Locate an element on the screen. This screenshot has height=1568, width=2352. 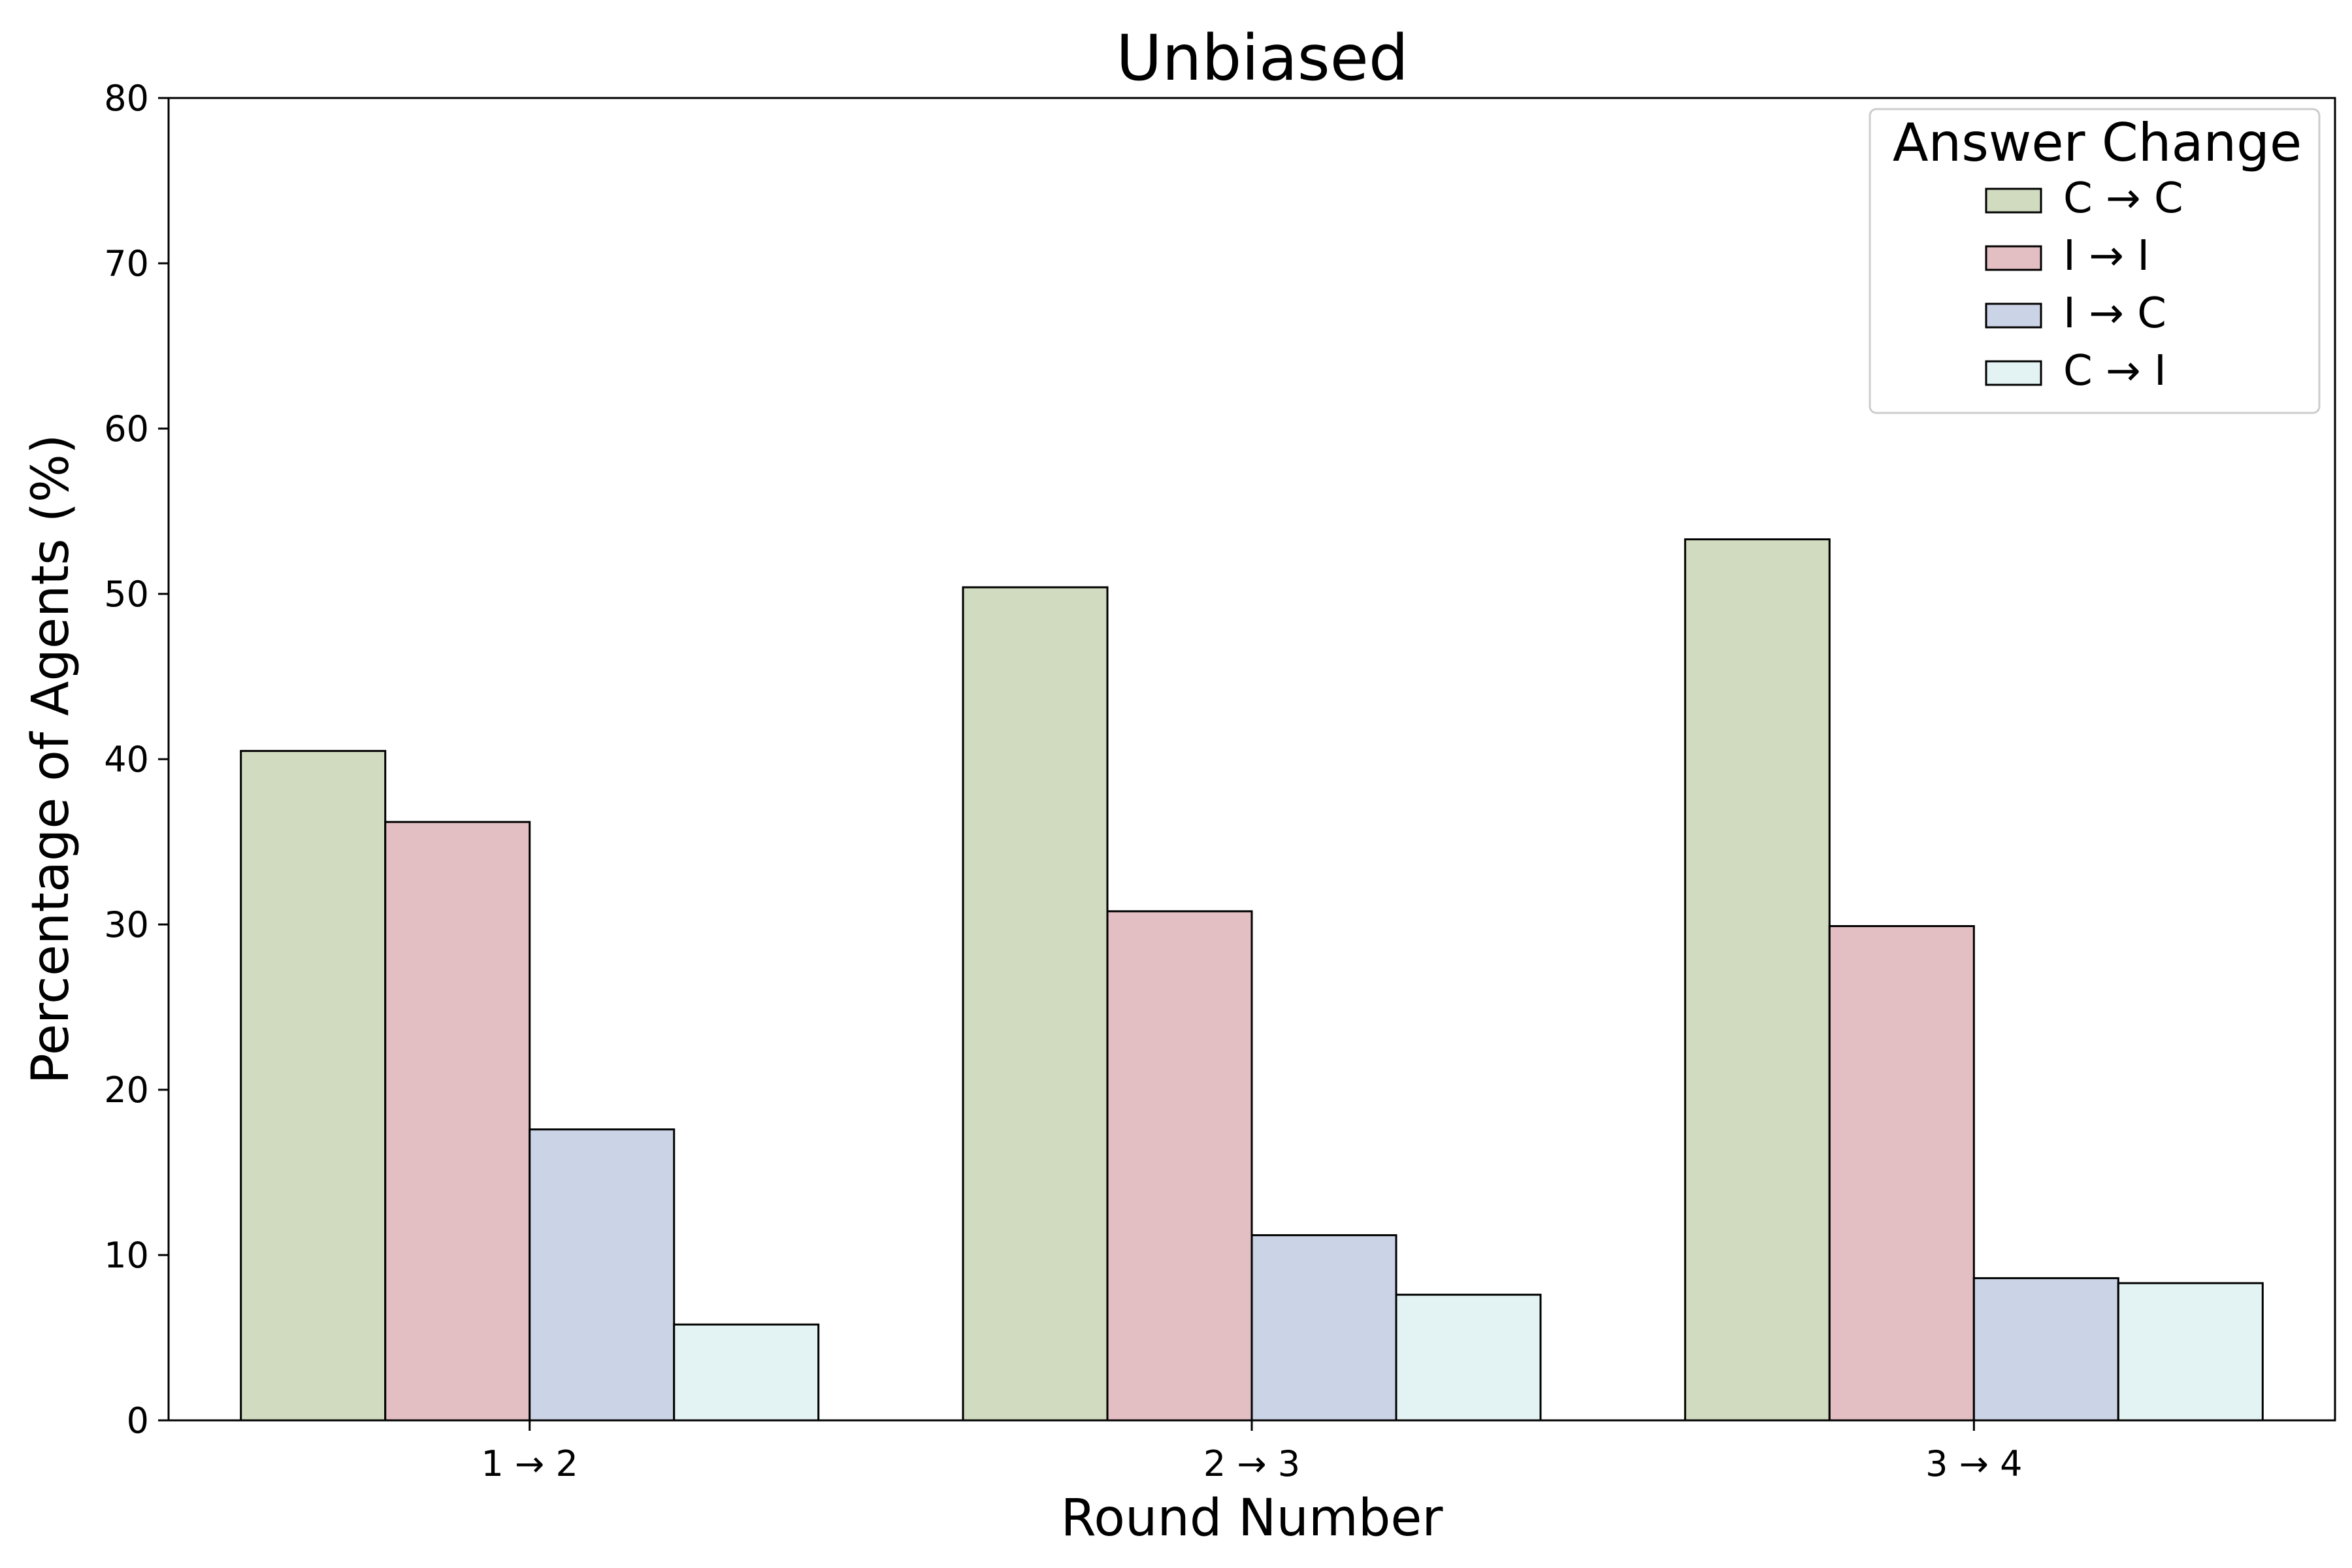
legend-title: Answer Change is located at coordinates (2097, 142).